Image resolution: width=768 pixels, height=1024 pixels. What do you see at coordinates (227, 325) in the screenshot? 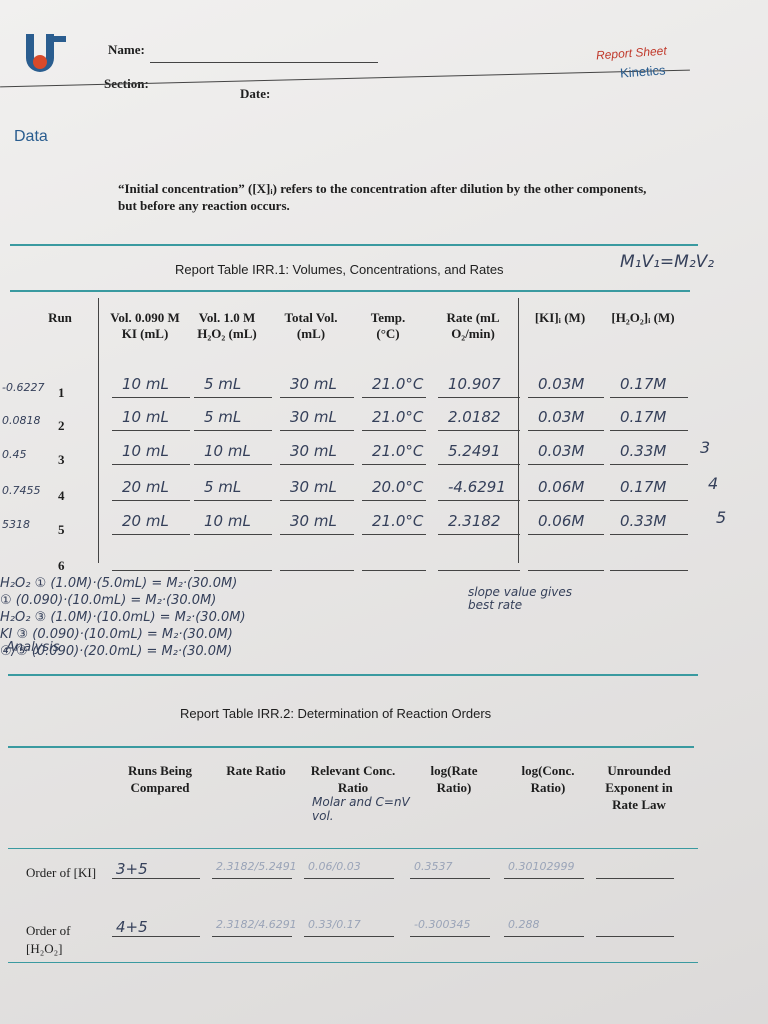
I see `column-header: Vol. 1.0 M H₂O₂ (mL)` at bounding box center [227, 325].